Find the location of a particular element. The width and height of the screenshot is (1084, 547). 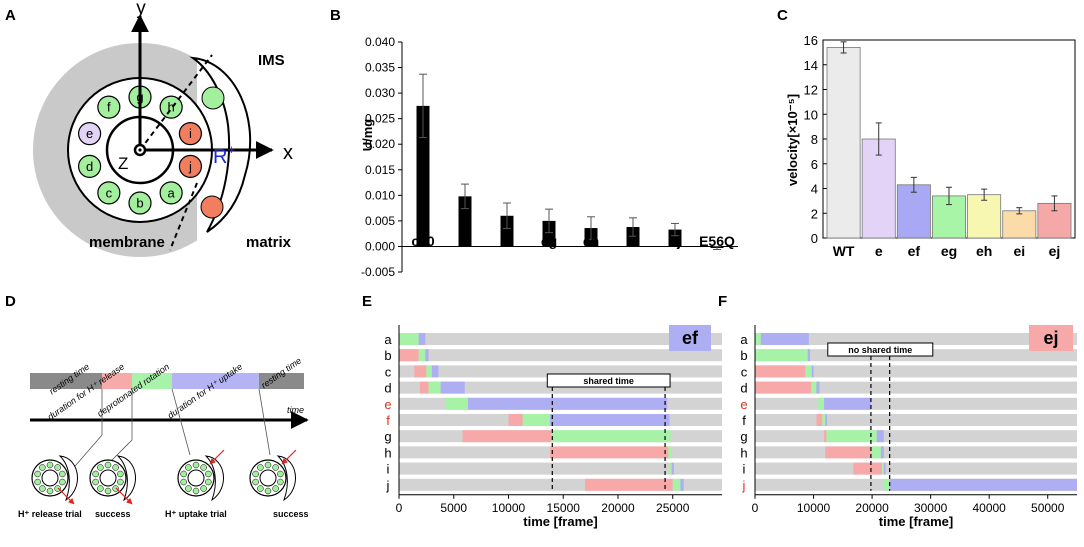

chart-e-xlabel: time [frame] is located at coordinates (560, 521).